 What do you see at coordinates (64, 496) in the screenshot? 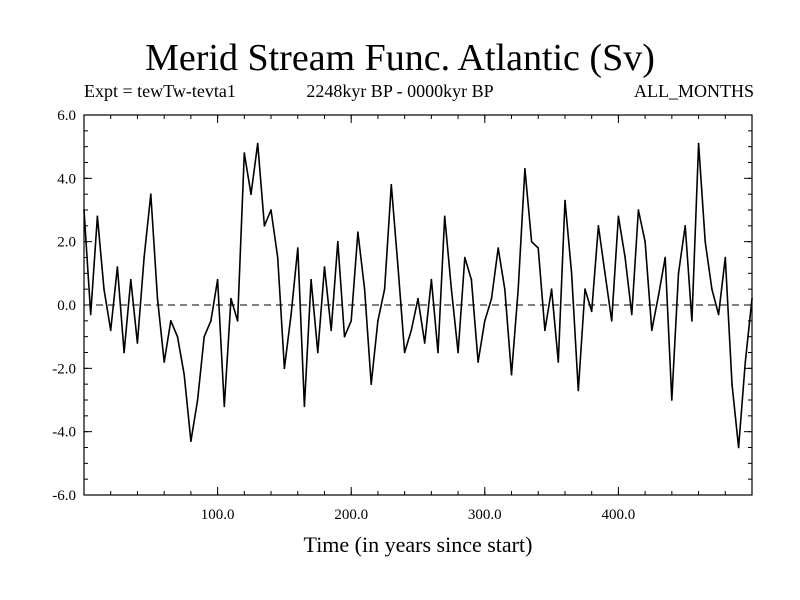
I see `y-tick-label: -6.0` at bounding box center [64, 496].